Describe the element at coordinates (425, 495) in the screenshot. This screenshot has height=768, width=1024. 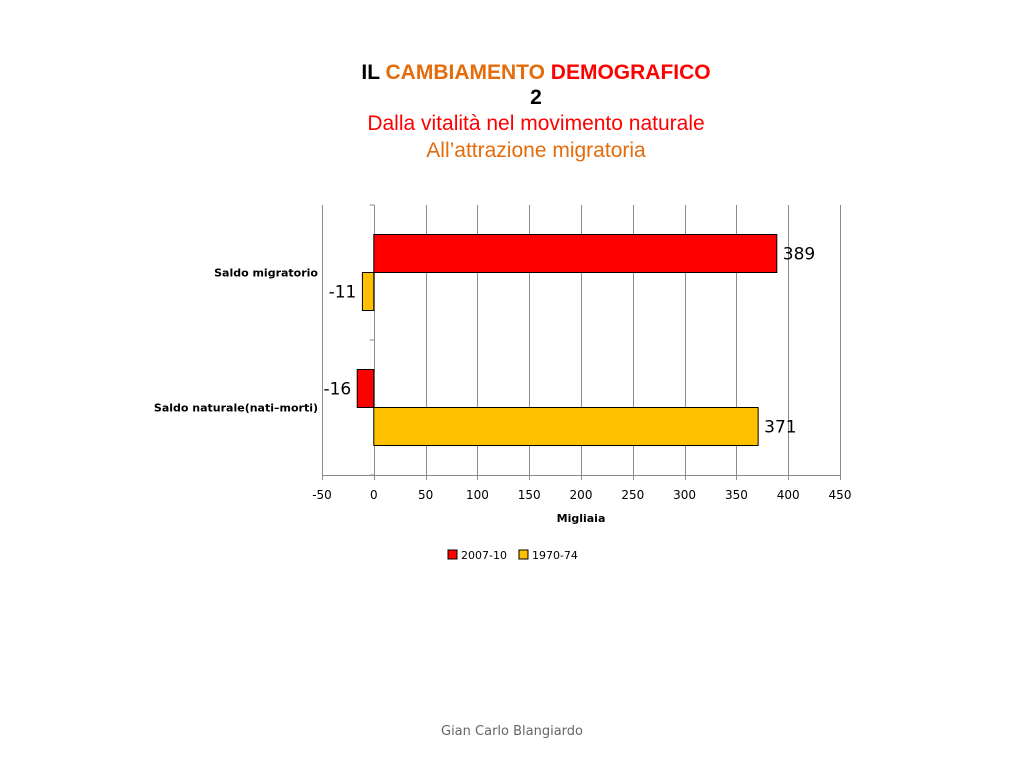
I see `x-tick-label: 50` at that location.